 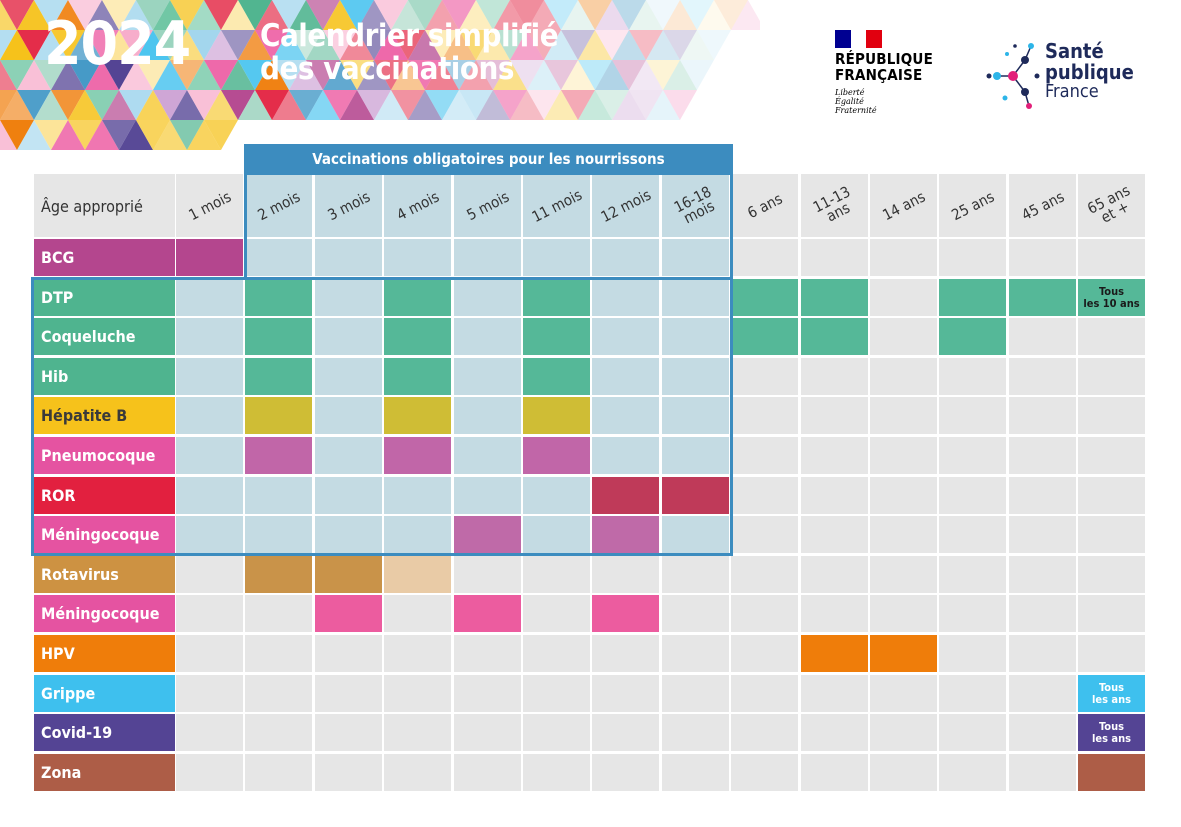 What do you see at coordinates (556, 205) in the screenshot?
I see `age-column-label: 11 mois` at bounding box center [556, 205].